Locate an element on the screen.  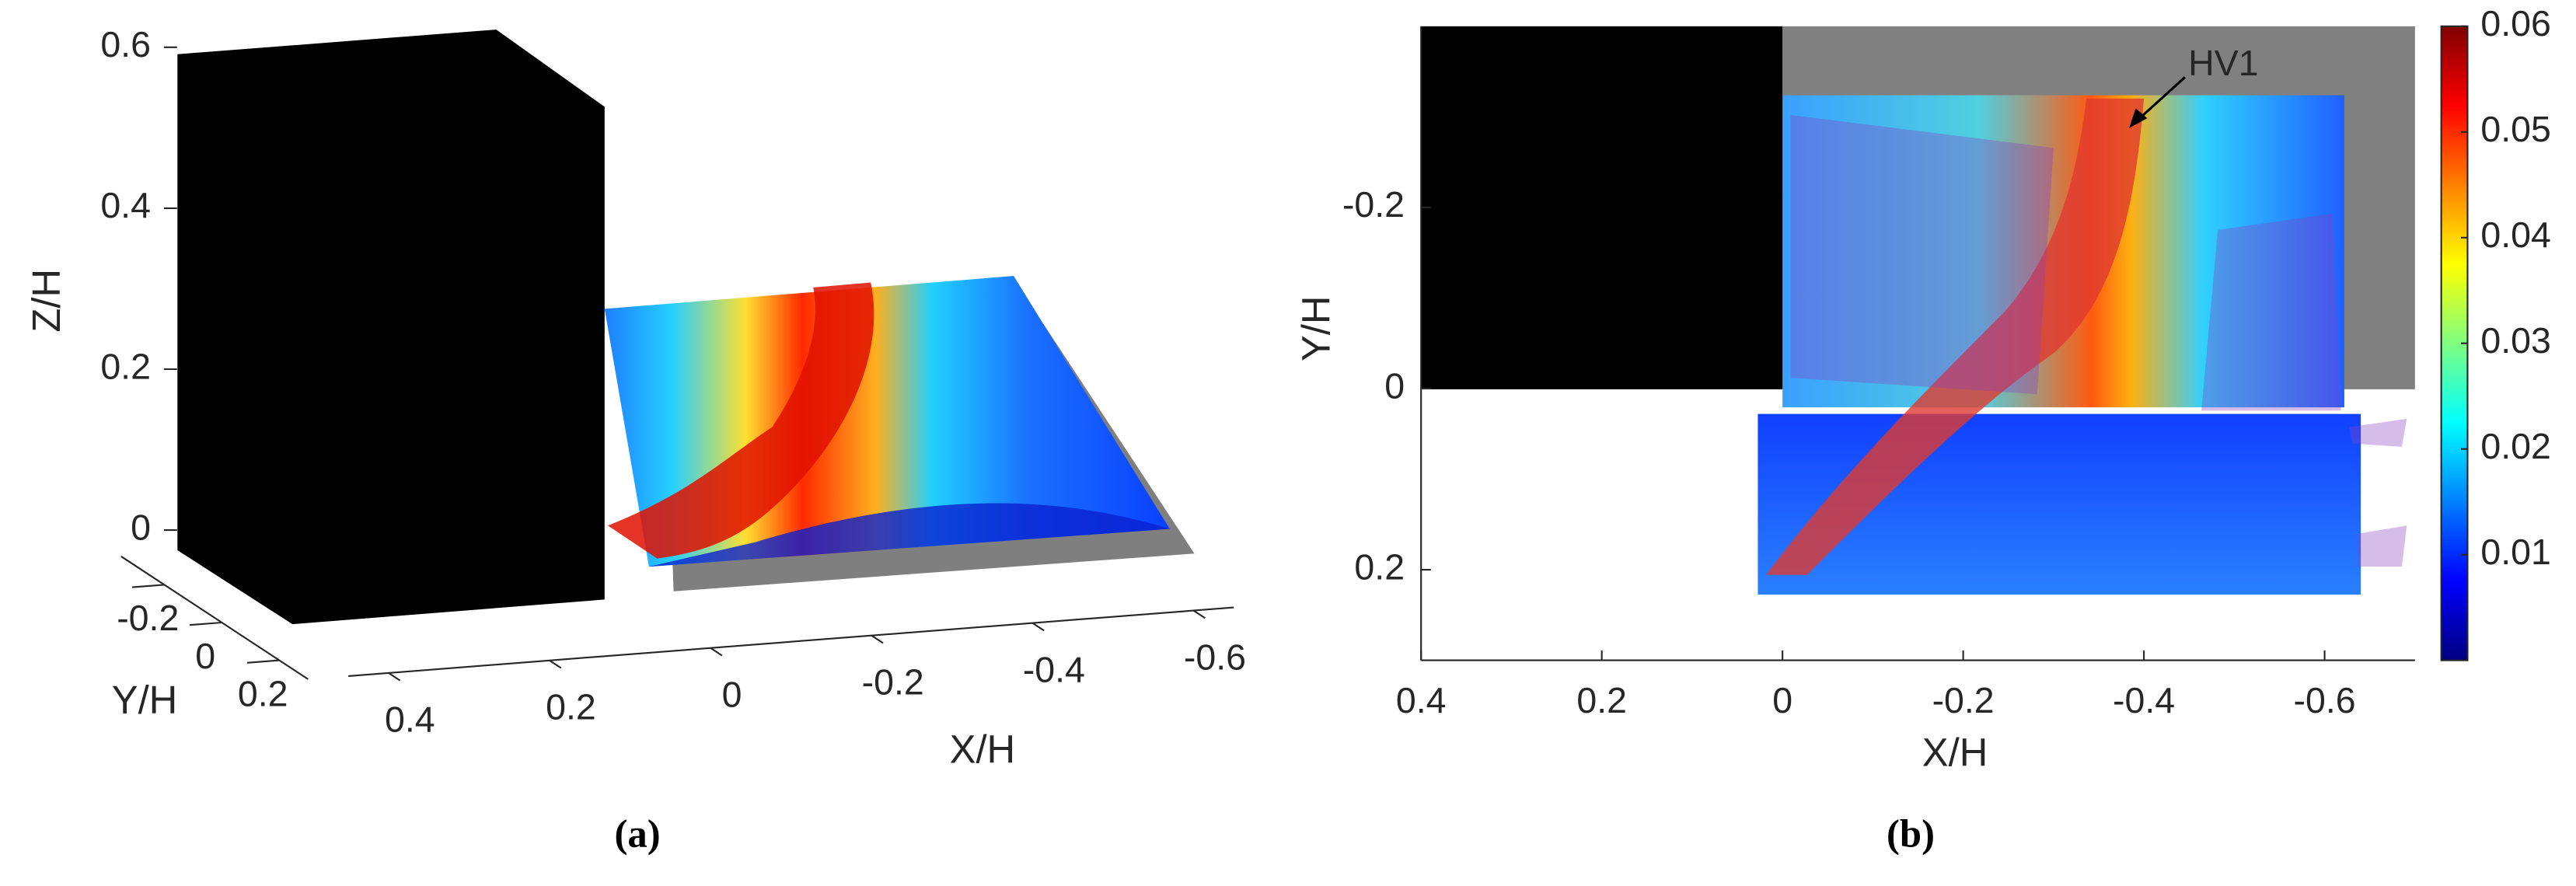
annotation: HV1 is located at coordinates (2223, 63).